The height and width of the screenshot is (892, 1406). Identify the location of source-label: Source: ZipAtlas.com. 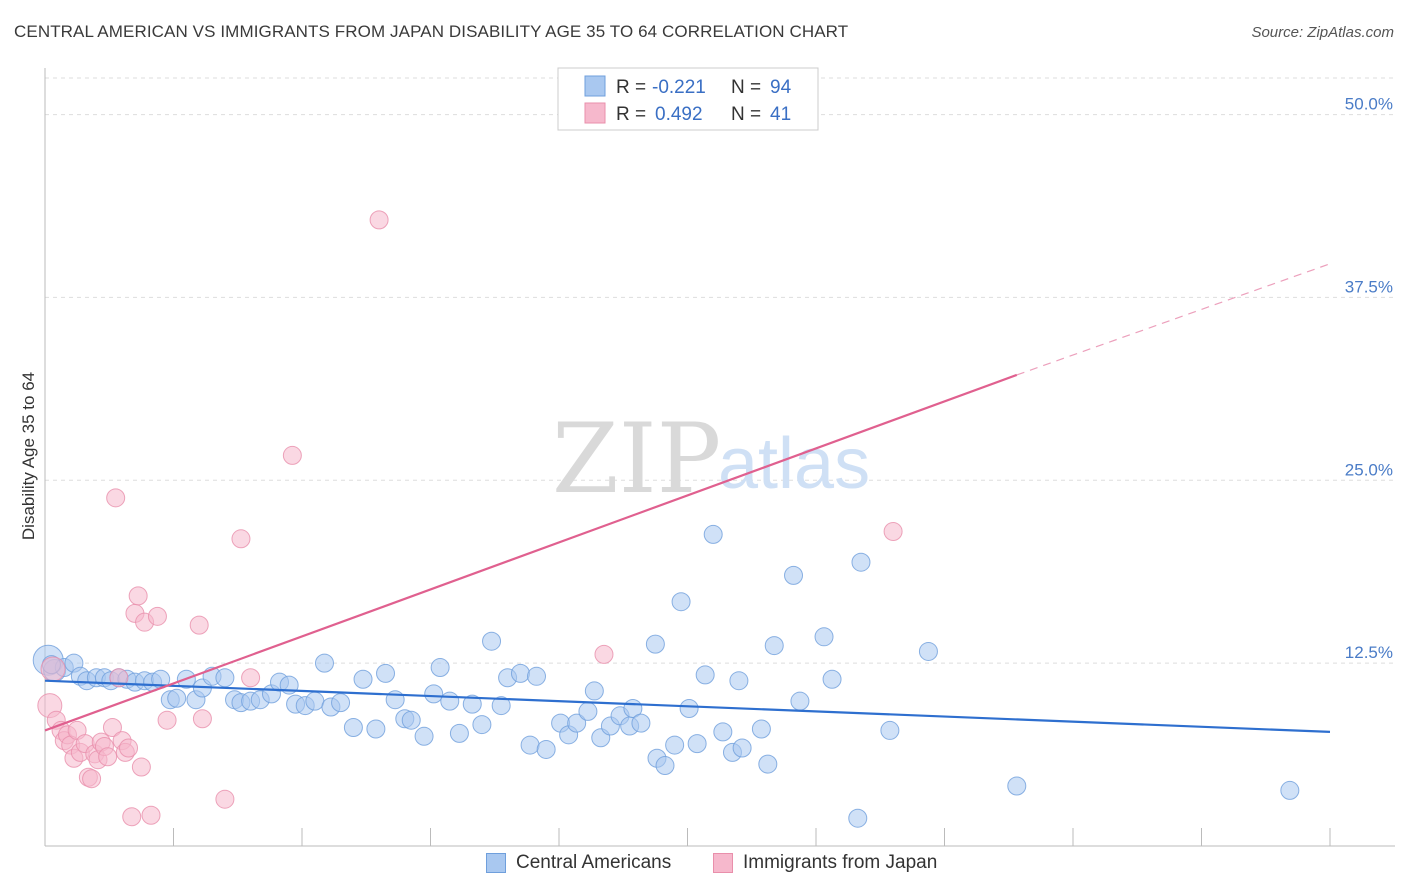
(1322, 32).